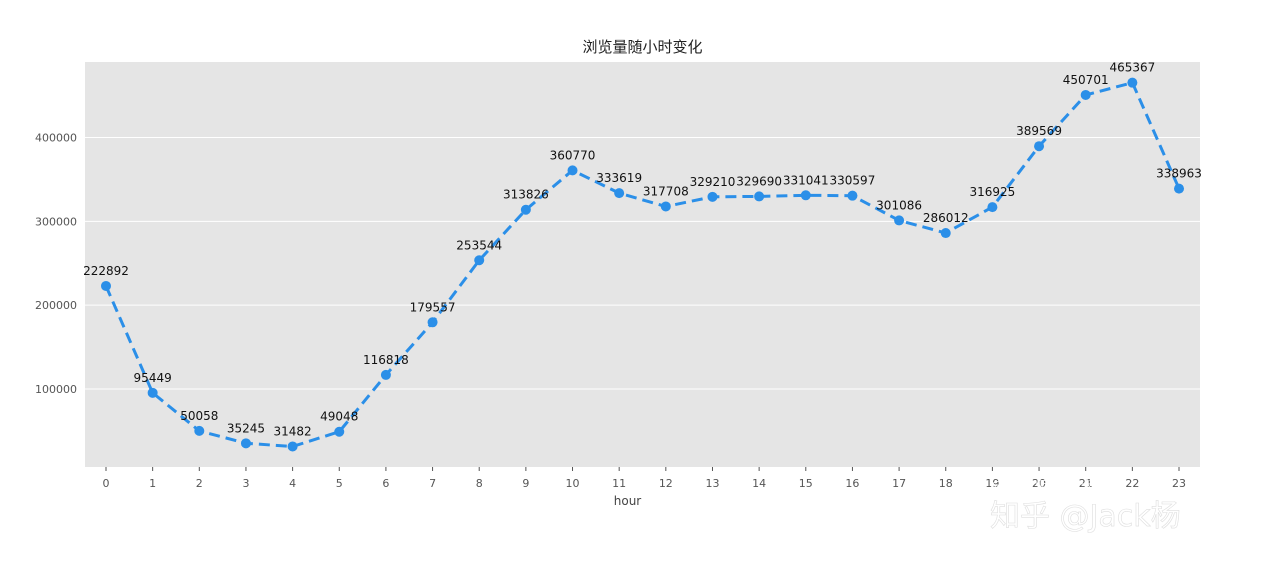  What do you see at coordinates (106, 271) in the screenshot?
I see `data-label: 222892` at bounding box center [106, 271].